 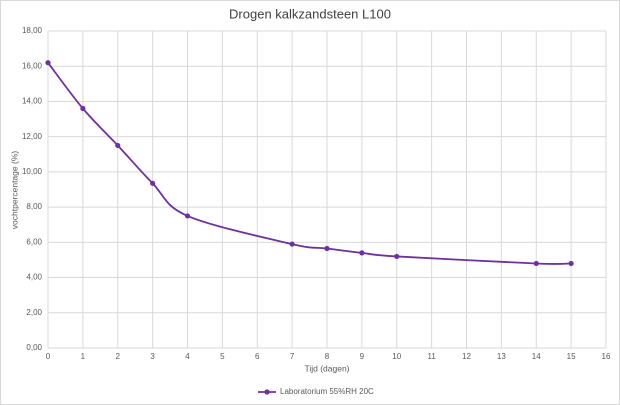 What do you see at coordinates (34, 206) in the screenshot?
I see `y-tick-label: 8,00` at bounding box center [34, 206].